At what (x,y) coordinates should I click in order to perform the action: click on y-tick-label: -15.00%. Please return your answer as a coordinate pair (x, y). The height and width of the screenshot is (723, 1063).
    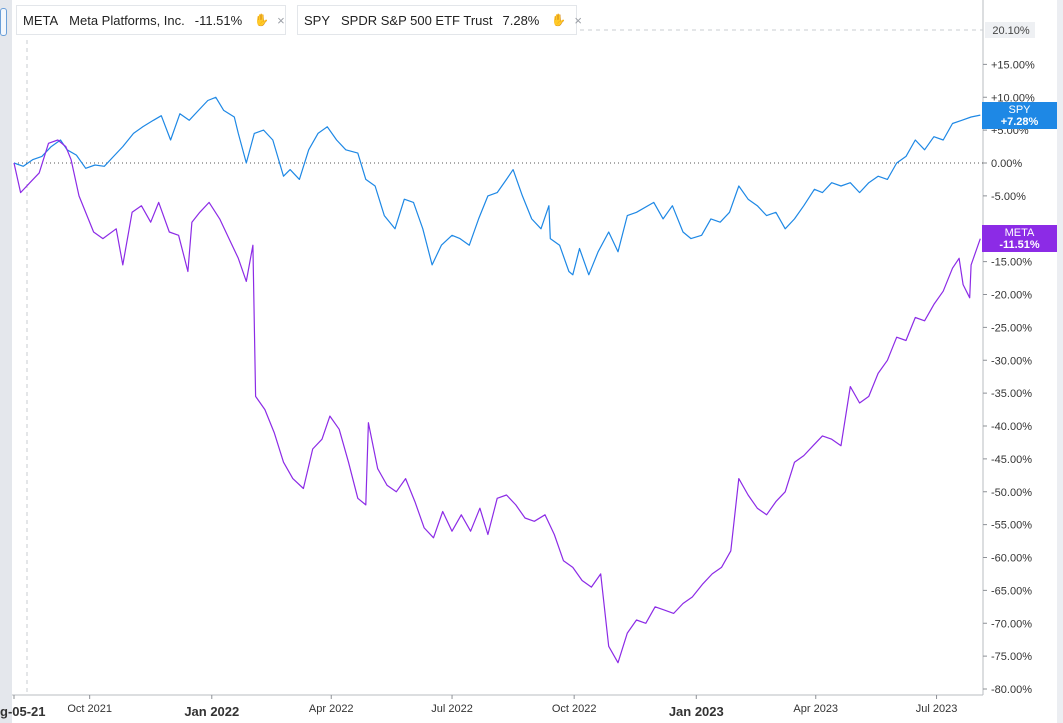
    Looking at the image, I should click on (1011, 263).